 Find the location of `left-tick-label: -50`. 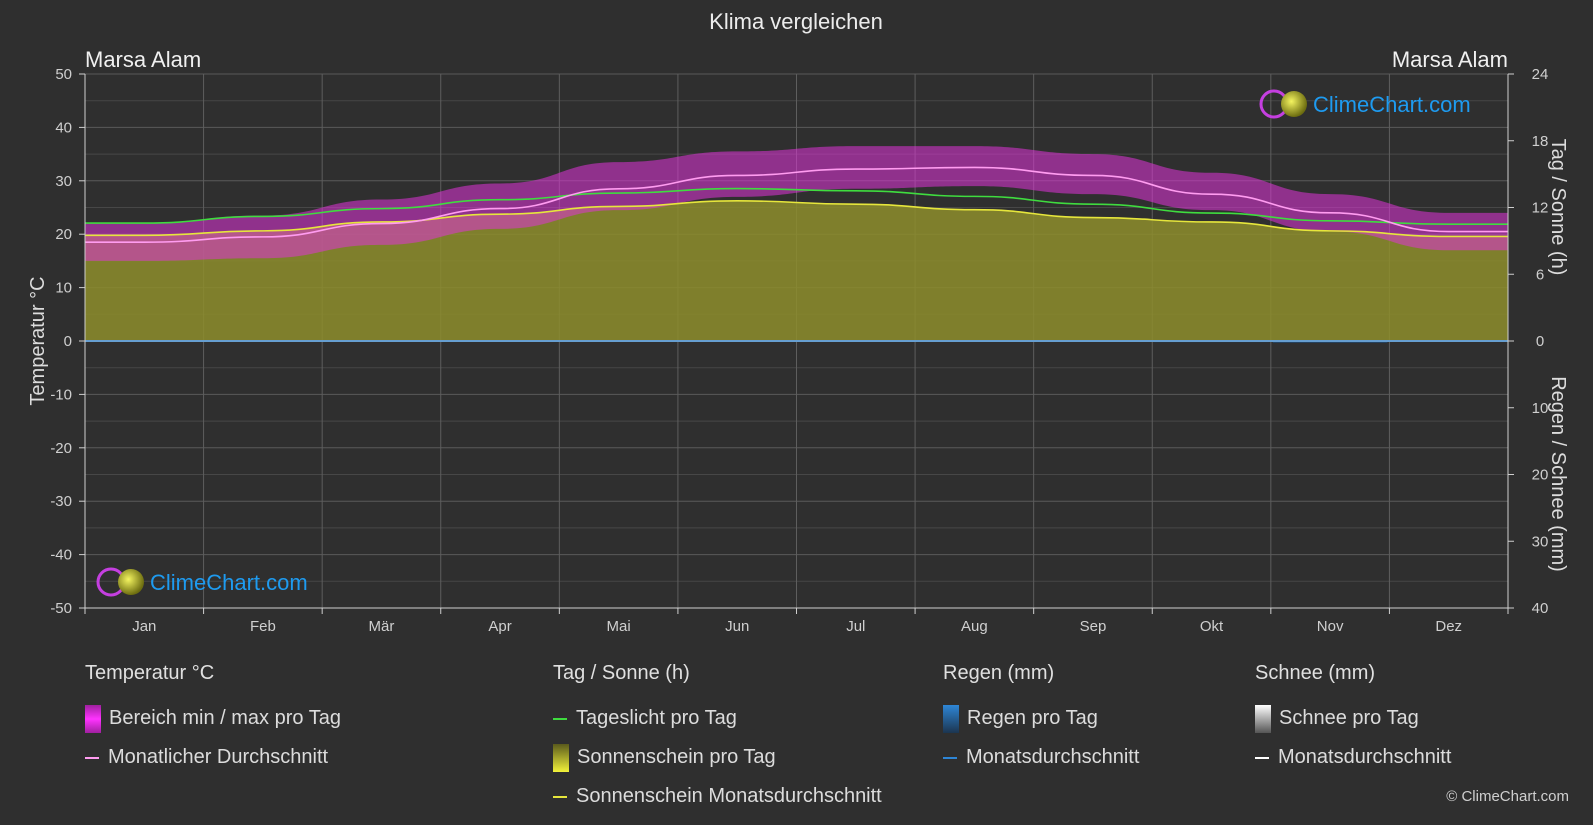

left-tick-label: -50 is located at coordinates (61, 608).